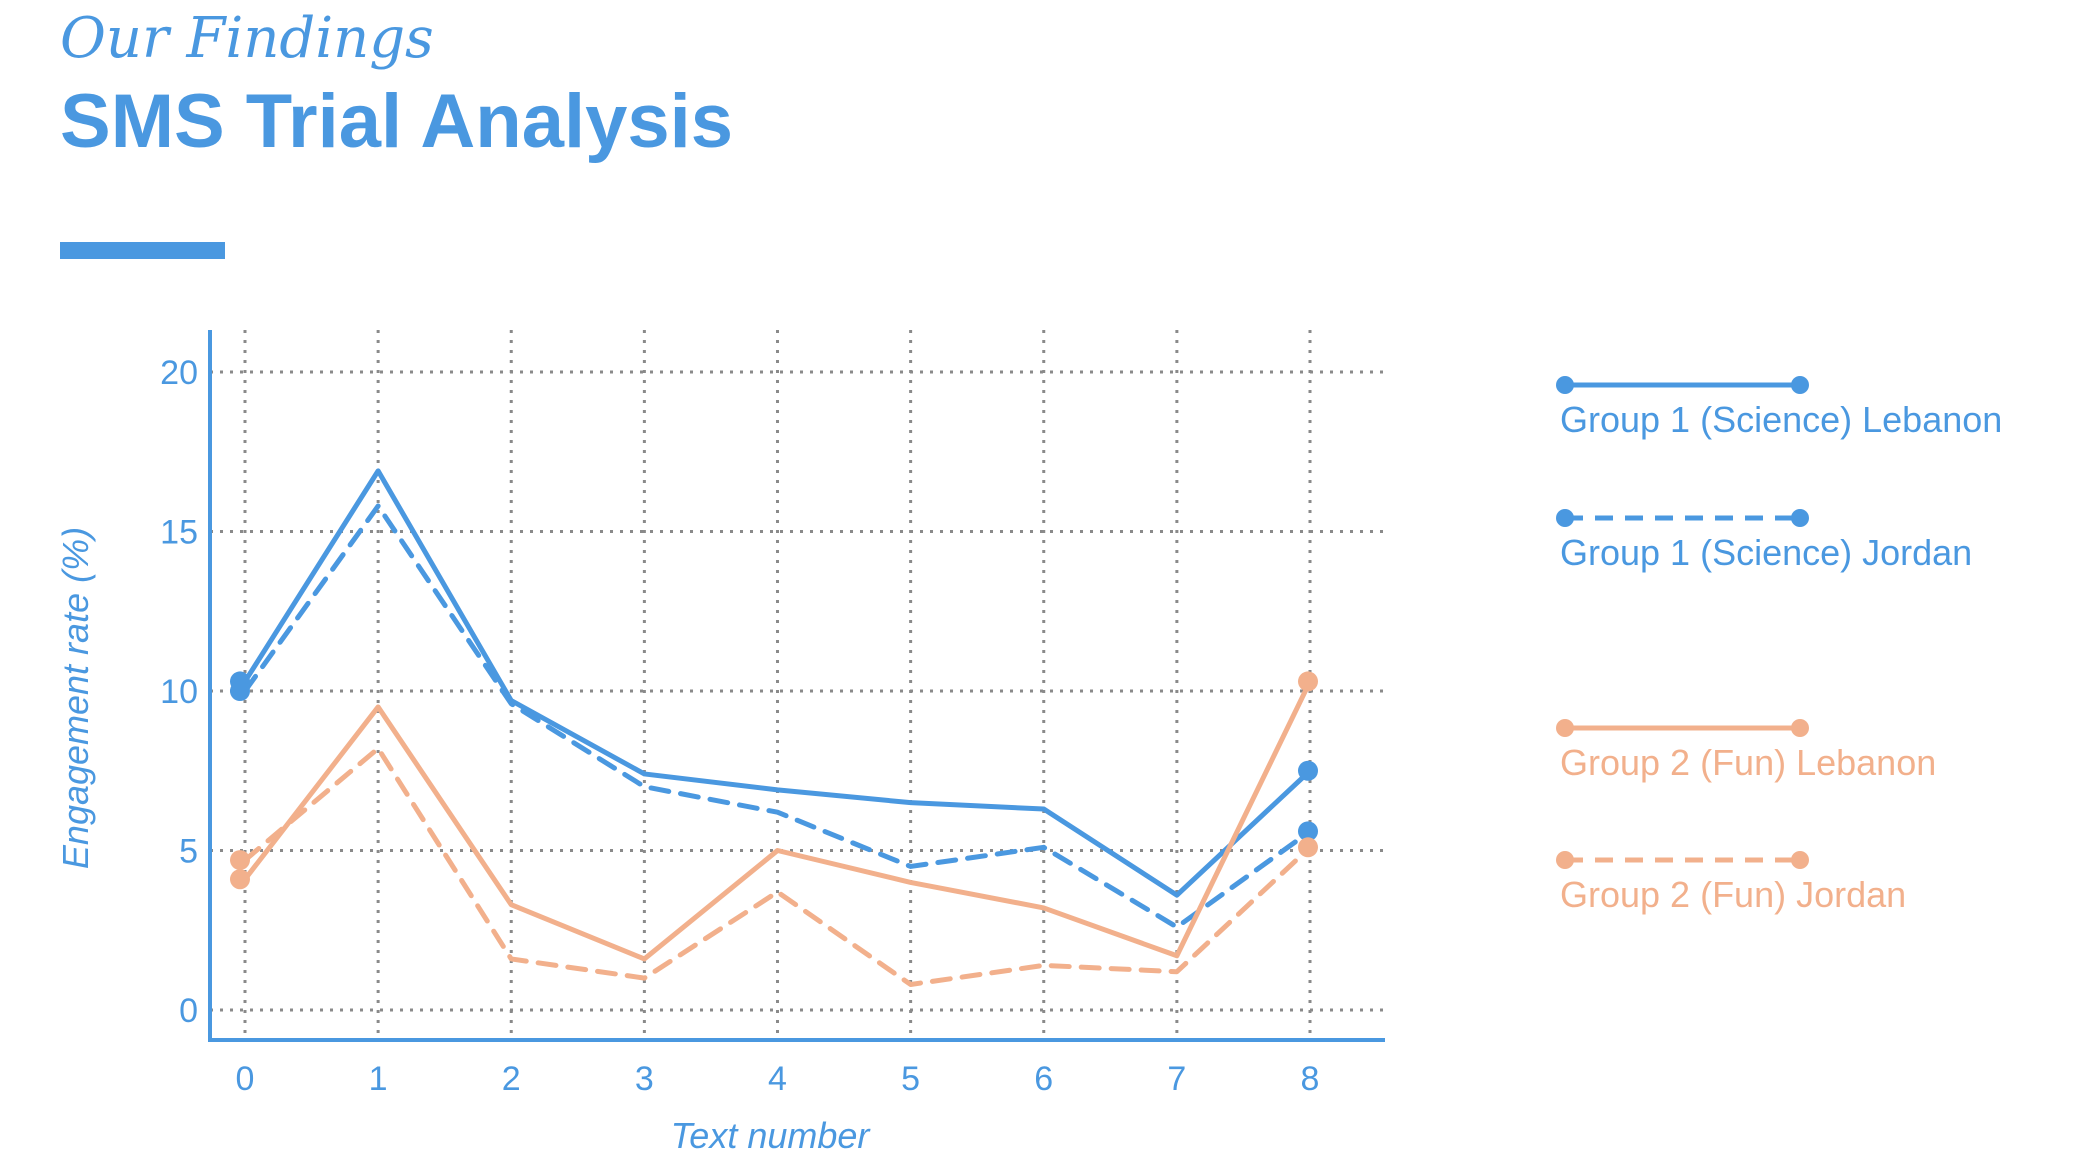 This screenshot has height=1162, width=2100. Describe the element at coordinates (1043, 1079) in the screenshot. I see `x-tick-label: 6` at that location.